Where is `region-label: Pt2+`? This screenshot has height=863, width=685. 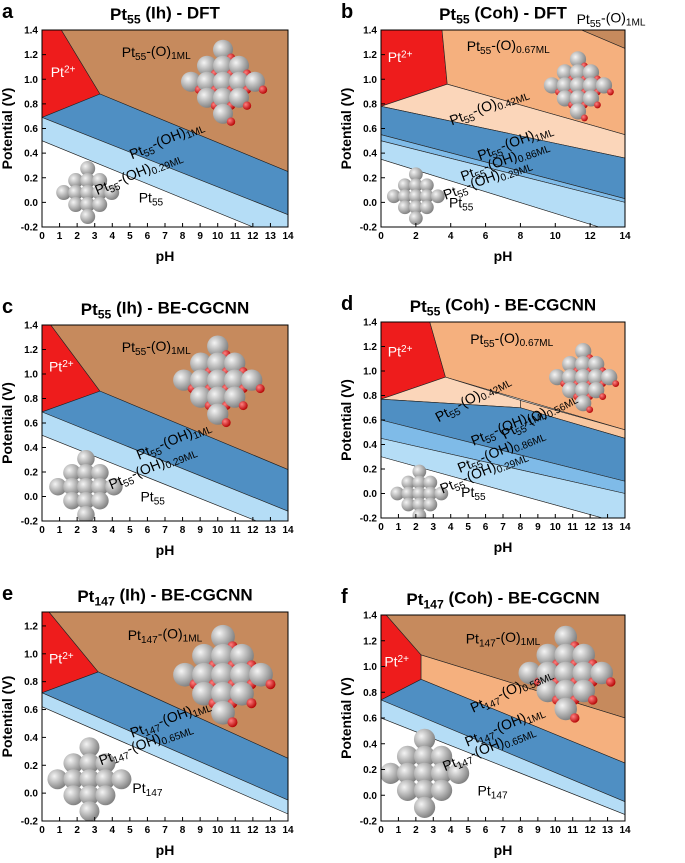 region-label: Pt2+ is located at coordinates (61, 659).